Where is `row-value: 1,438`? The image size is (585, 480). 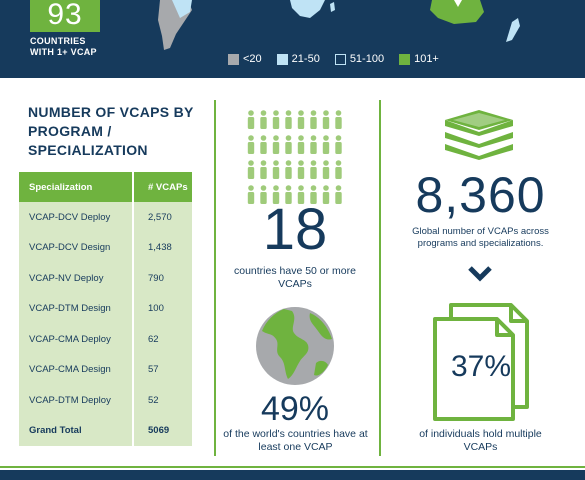 row-value: 1,438 is located at coordinates (163, 247).